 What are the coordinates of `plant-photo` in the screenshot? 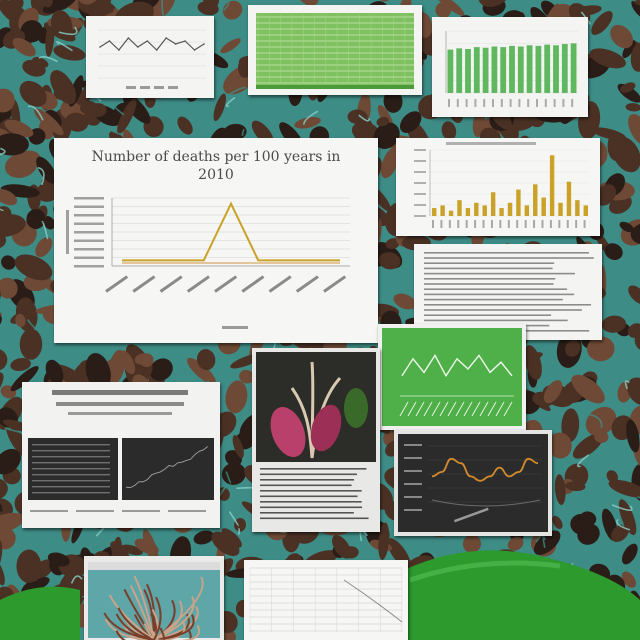 It's located at (316, 436).